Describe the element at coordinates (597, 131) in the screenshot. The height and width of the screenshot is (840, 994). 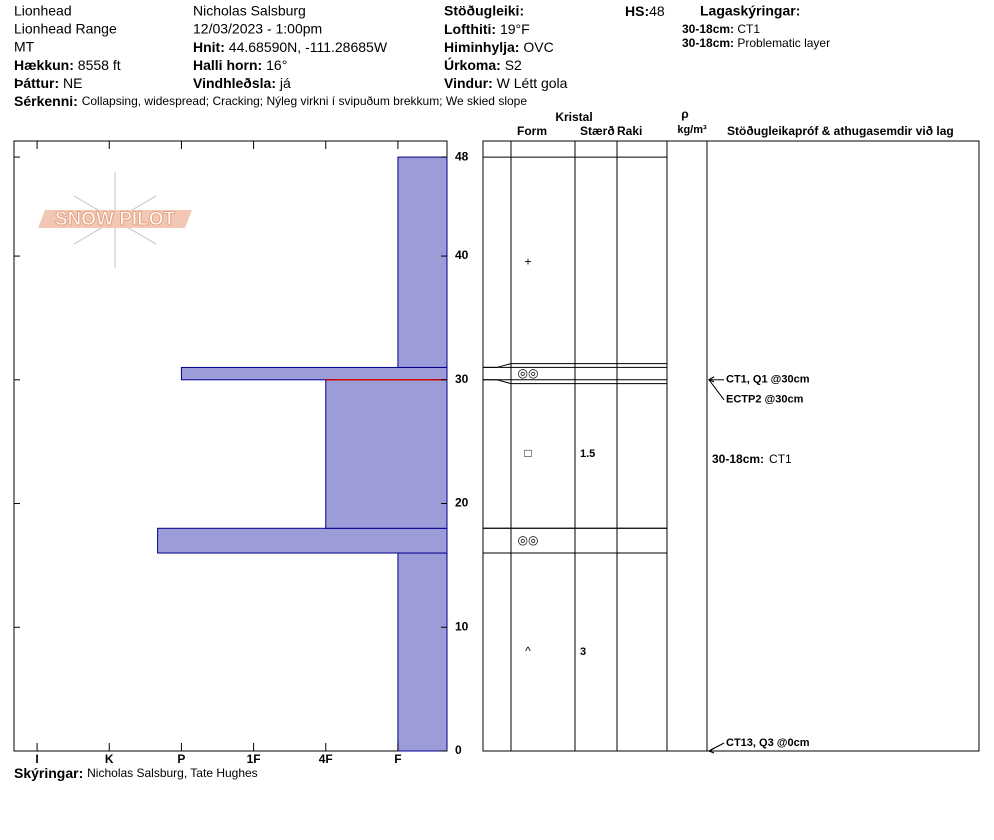
I see `col-size: Stærð` at that location.